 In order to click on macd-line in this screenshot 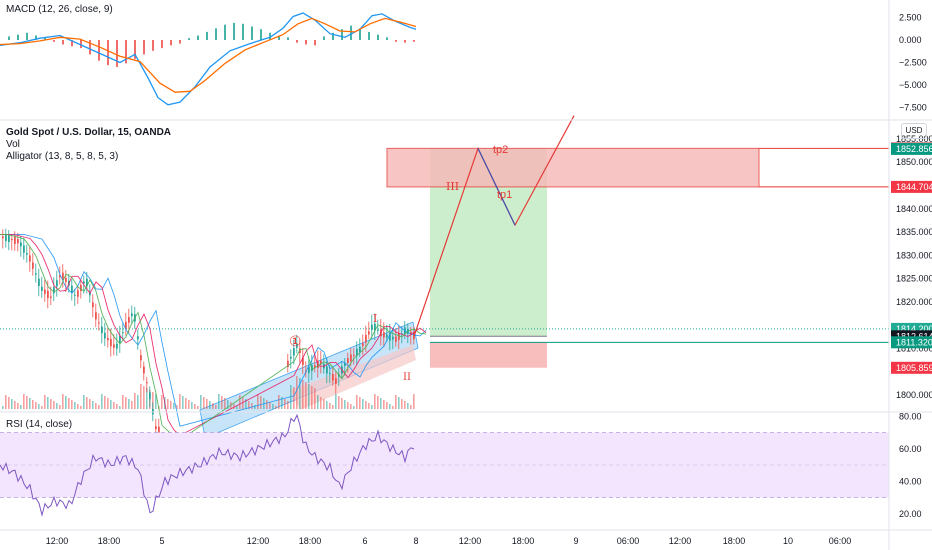, I will do `click(208, 59)`.